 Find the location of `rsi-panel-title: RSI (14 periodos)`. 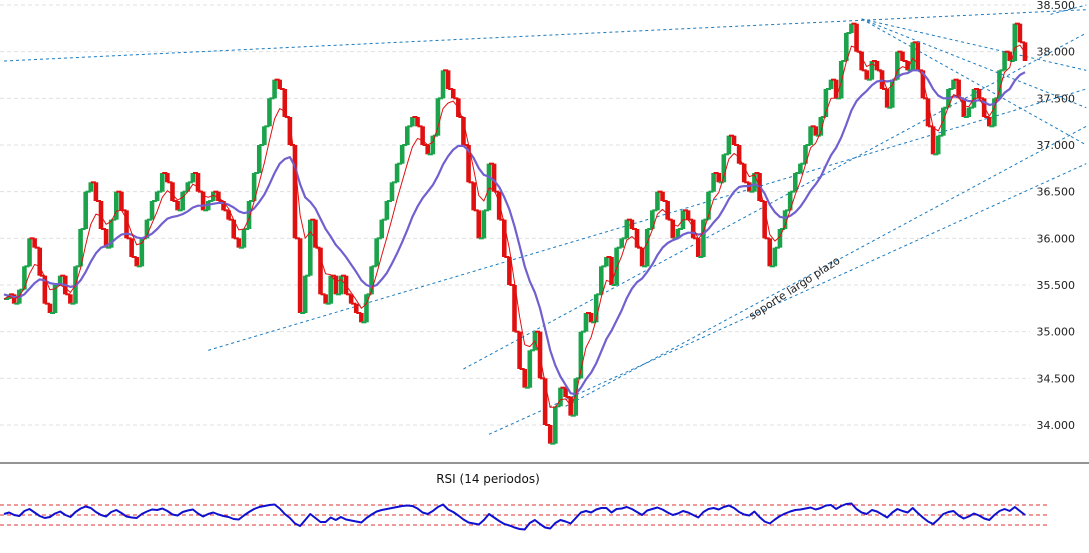

rsi-panel-title: RSI (14 periodos) is located at coordinates (488, 479).